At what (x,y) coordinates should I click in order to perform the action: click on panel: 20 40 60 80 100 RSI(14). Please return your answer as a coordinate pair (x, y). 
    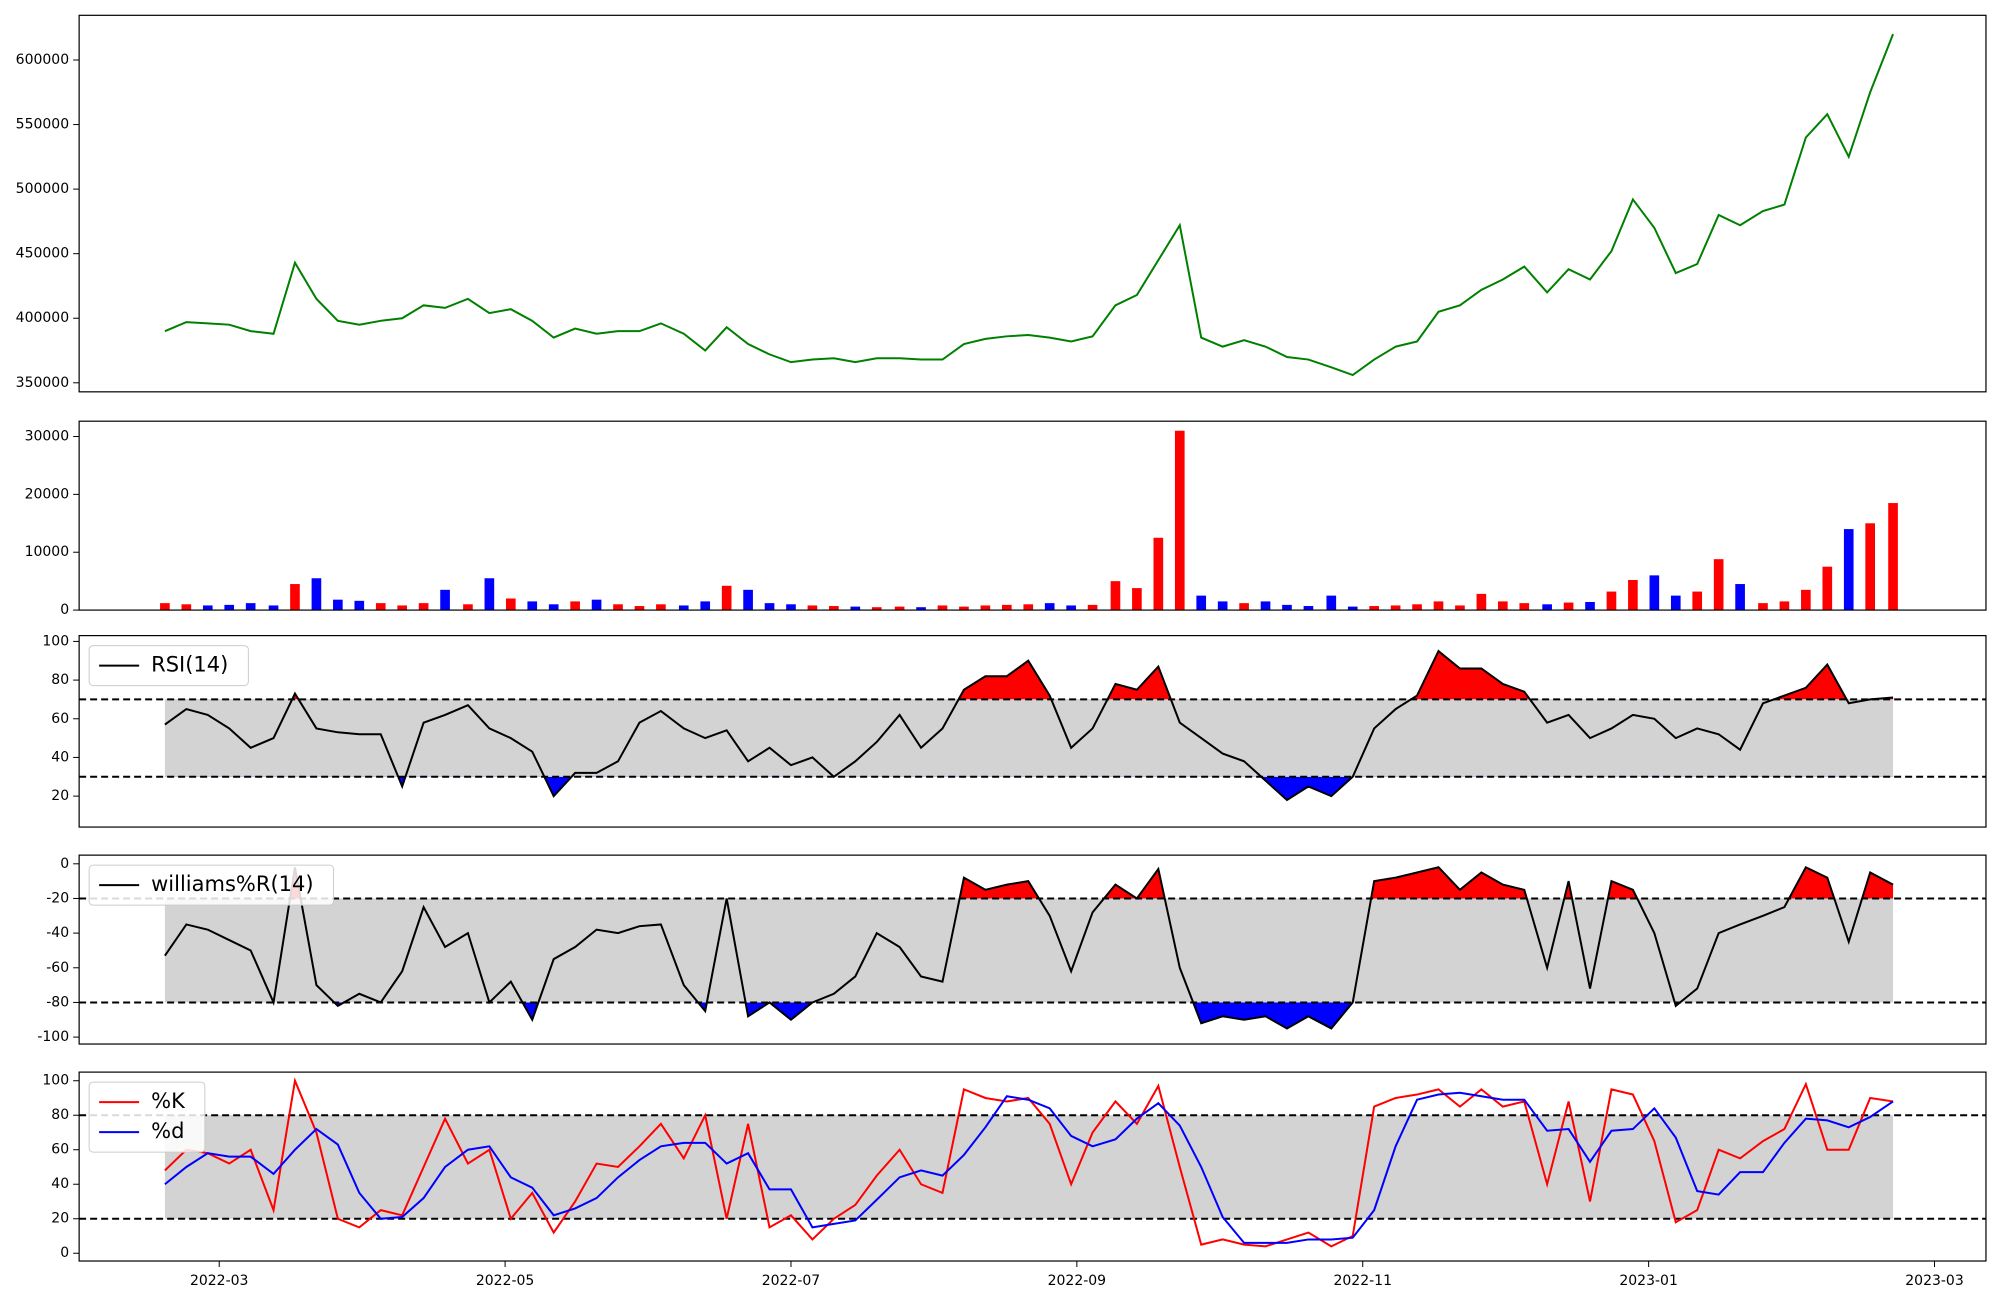
    Looking at the image, I should click on (1014, 730).